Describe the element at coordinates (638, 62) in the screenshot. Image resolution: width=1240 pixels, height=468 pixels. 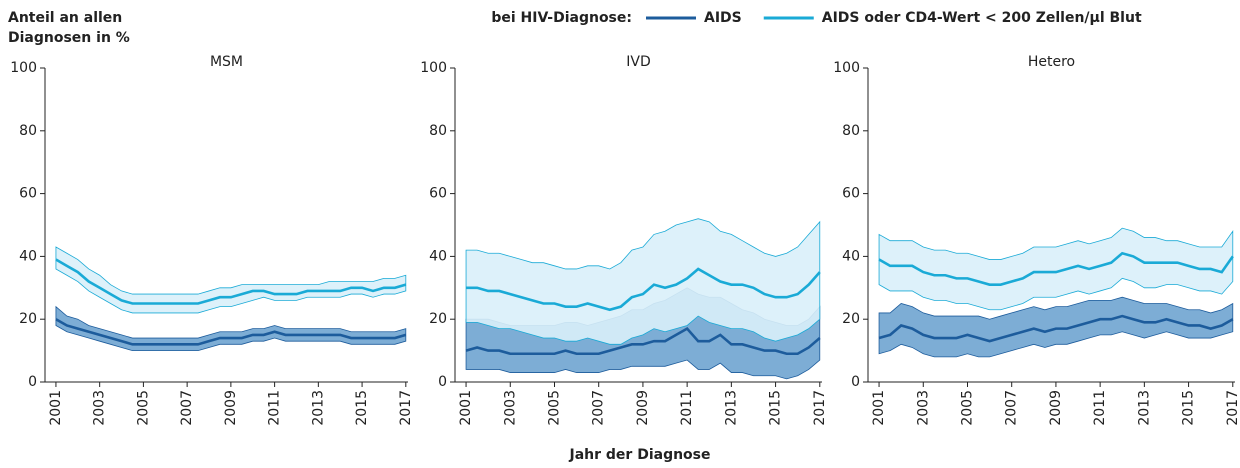
I see `panel-title: IVD` at that location.